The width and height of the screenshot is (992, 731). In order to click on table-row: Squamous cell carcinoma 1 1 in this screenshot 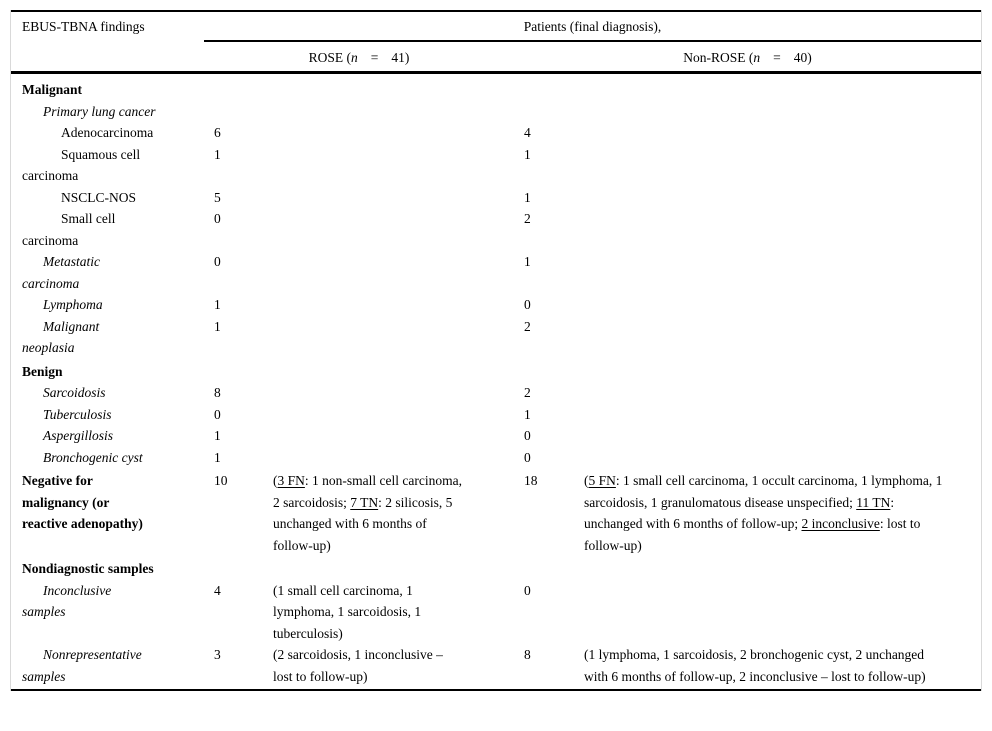, I will do `click(496, 165)`.